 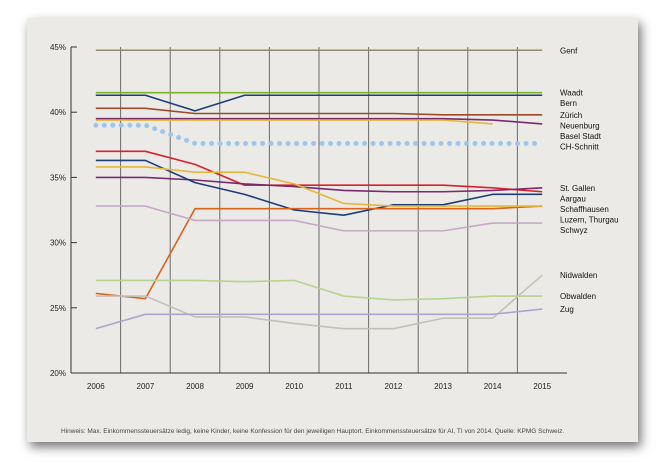 What do you see at coordinates (245, 386) in the screenshot?
I see `x-tick-label: 2009` at bounding box center [245, 386].